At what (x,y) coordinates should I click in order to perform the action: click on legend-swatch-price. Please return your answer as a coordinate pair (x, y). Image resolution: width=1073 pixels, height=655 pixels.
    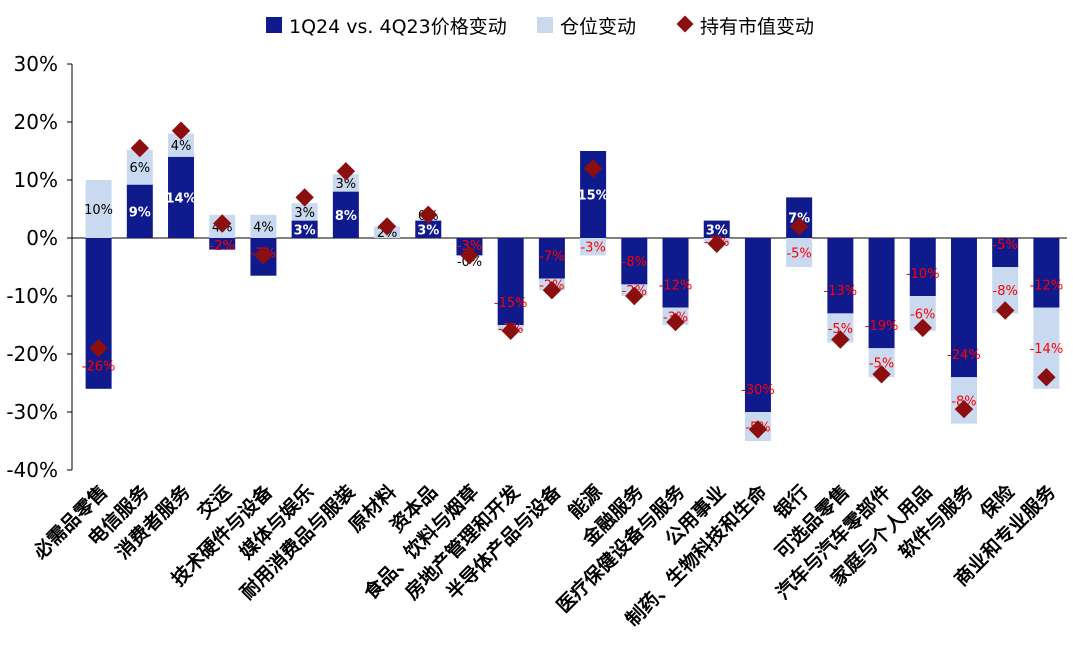
    Looking at the image, I should click on (274, 25).